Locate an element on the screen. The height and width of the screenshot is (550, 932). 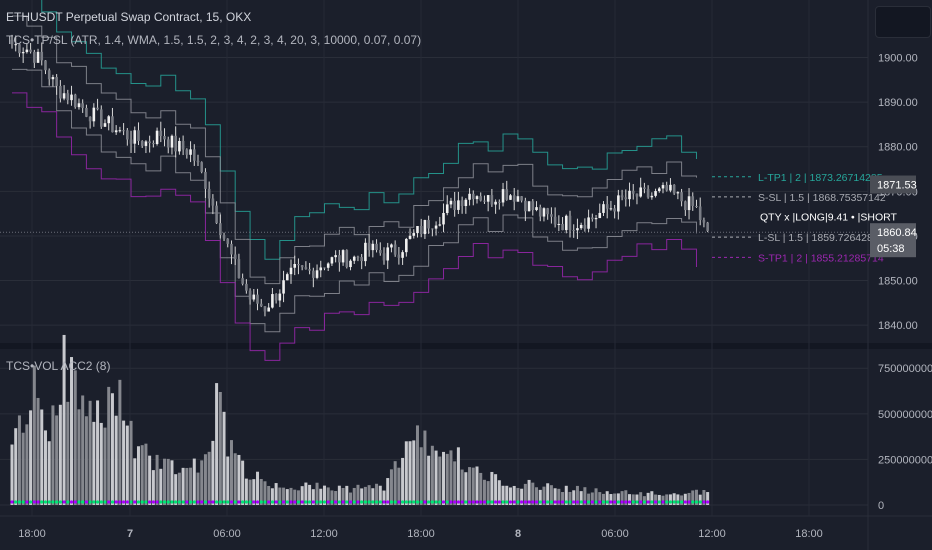
long-tp1-label: L-TP1 | 2 | 1873.26714285 is located at coordinates (820, 178).